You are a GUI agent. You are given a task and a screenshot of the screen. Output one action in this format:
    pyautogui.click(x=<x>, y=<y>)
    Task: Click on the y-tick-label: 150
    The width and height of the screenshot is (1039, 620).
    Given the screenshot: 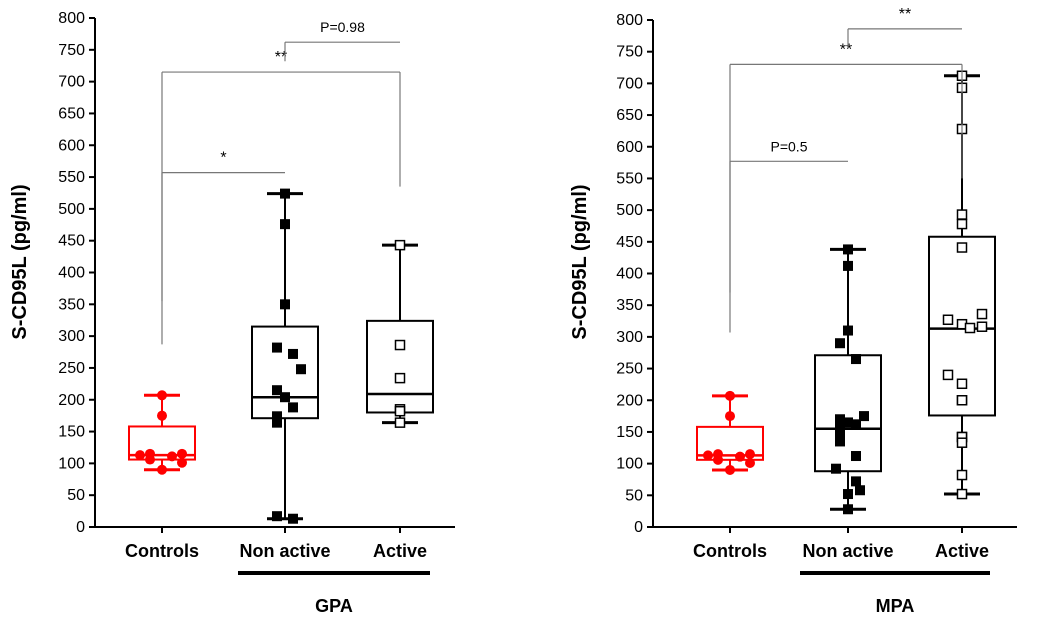 What is the action you would take?
    pyautogui.click(x=629, y=432)
    